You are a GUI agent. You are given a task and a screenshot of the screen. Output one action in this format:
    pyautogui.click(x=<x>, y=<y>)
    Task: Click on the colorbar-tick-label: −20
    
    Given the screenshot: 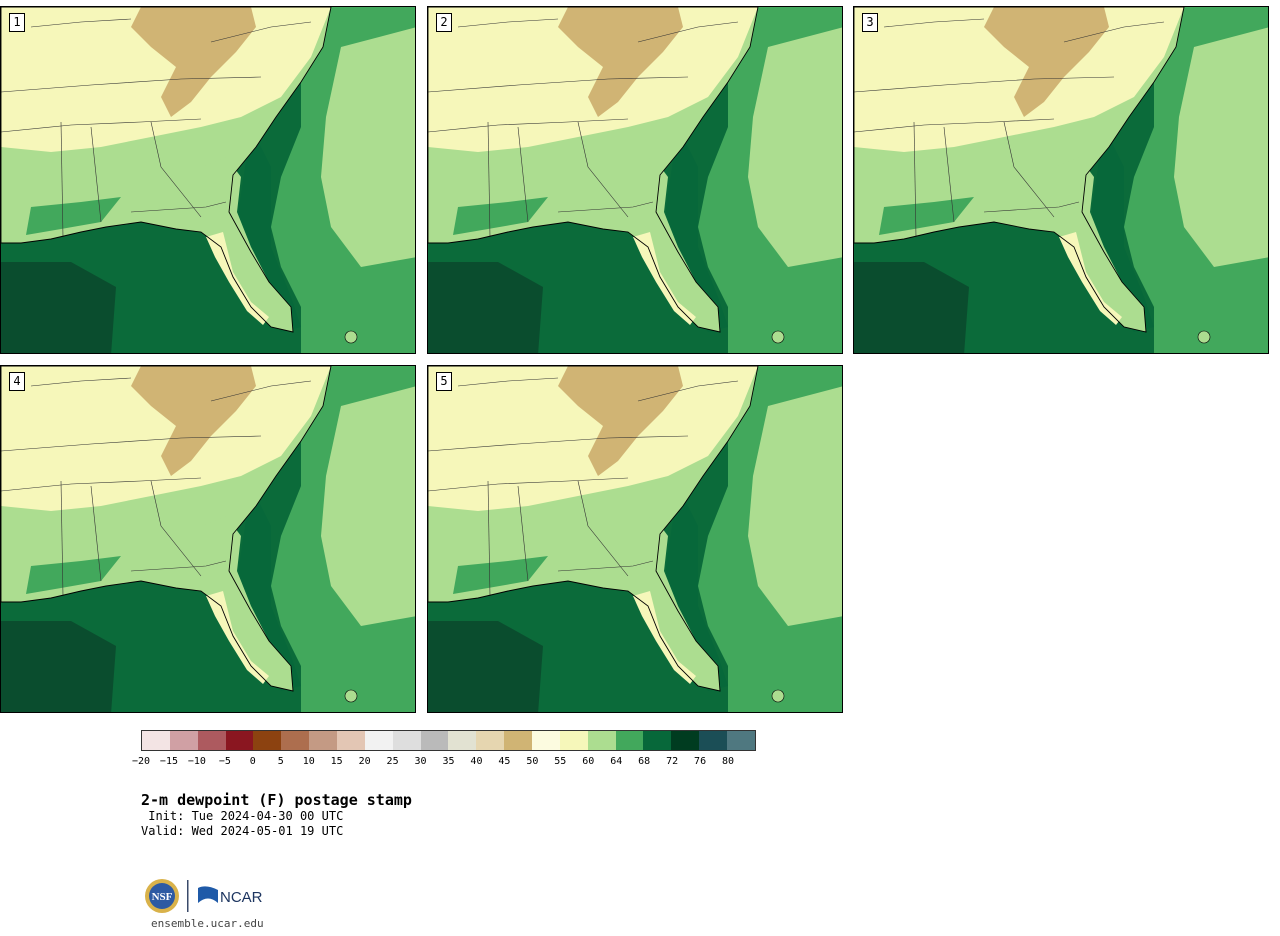 What is the action you would take?
    pyautogui.click(x=141, y=761)
    